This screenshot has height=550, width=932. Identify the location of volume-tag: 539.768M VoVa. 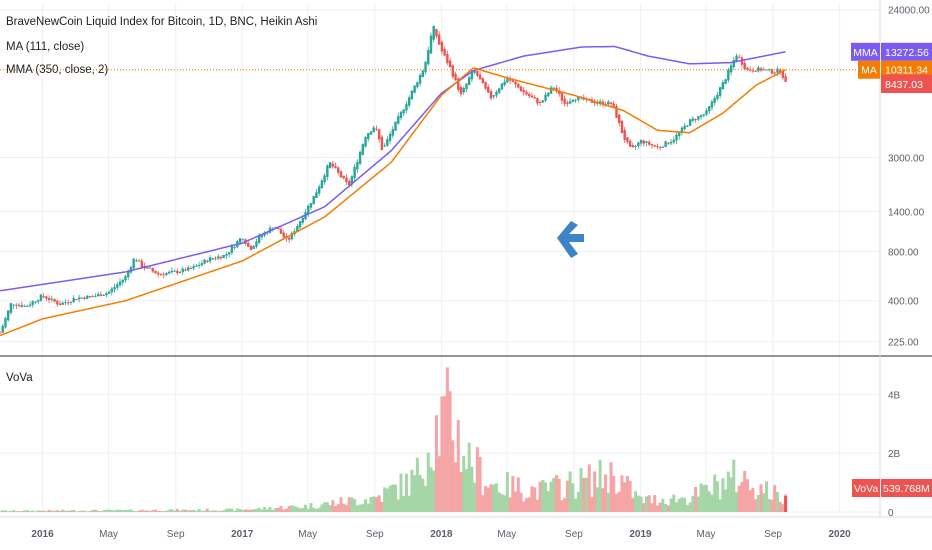
(892, 488).